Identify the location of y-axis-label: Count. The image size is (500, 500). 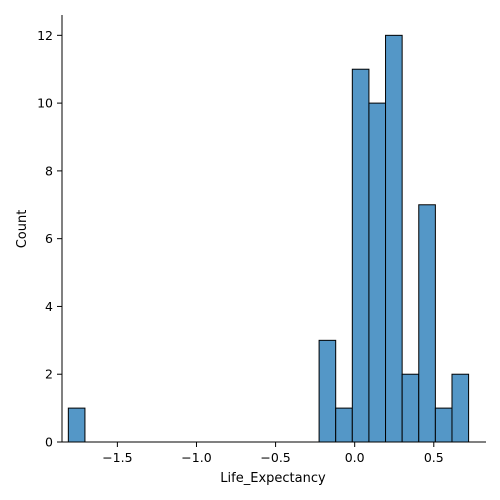
(22, 229).